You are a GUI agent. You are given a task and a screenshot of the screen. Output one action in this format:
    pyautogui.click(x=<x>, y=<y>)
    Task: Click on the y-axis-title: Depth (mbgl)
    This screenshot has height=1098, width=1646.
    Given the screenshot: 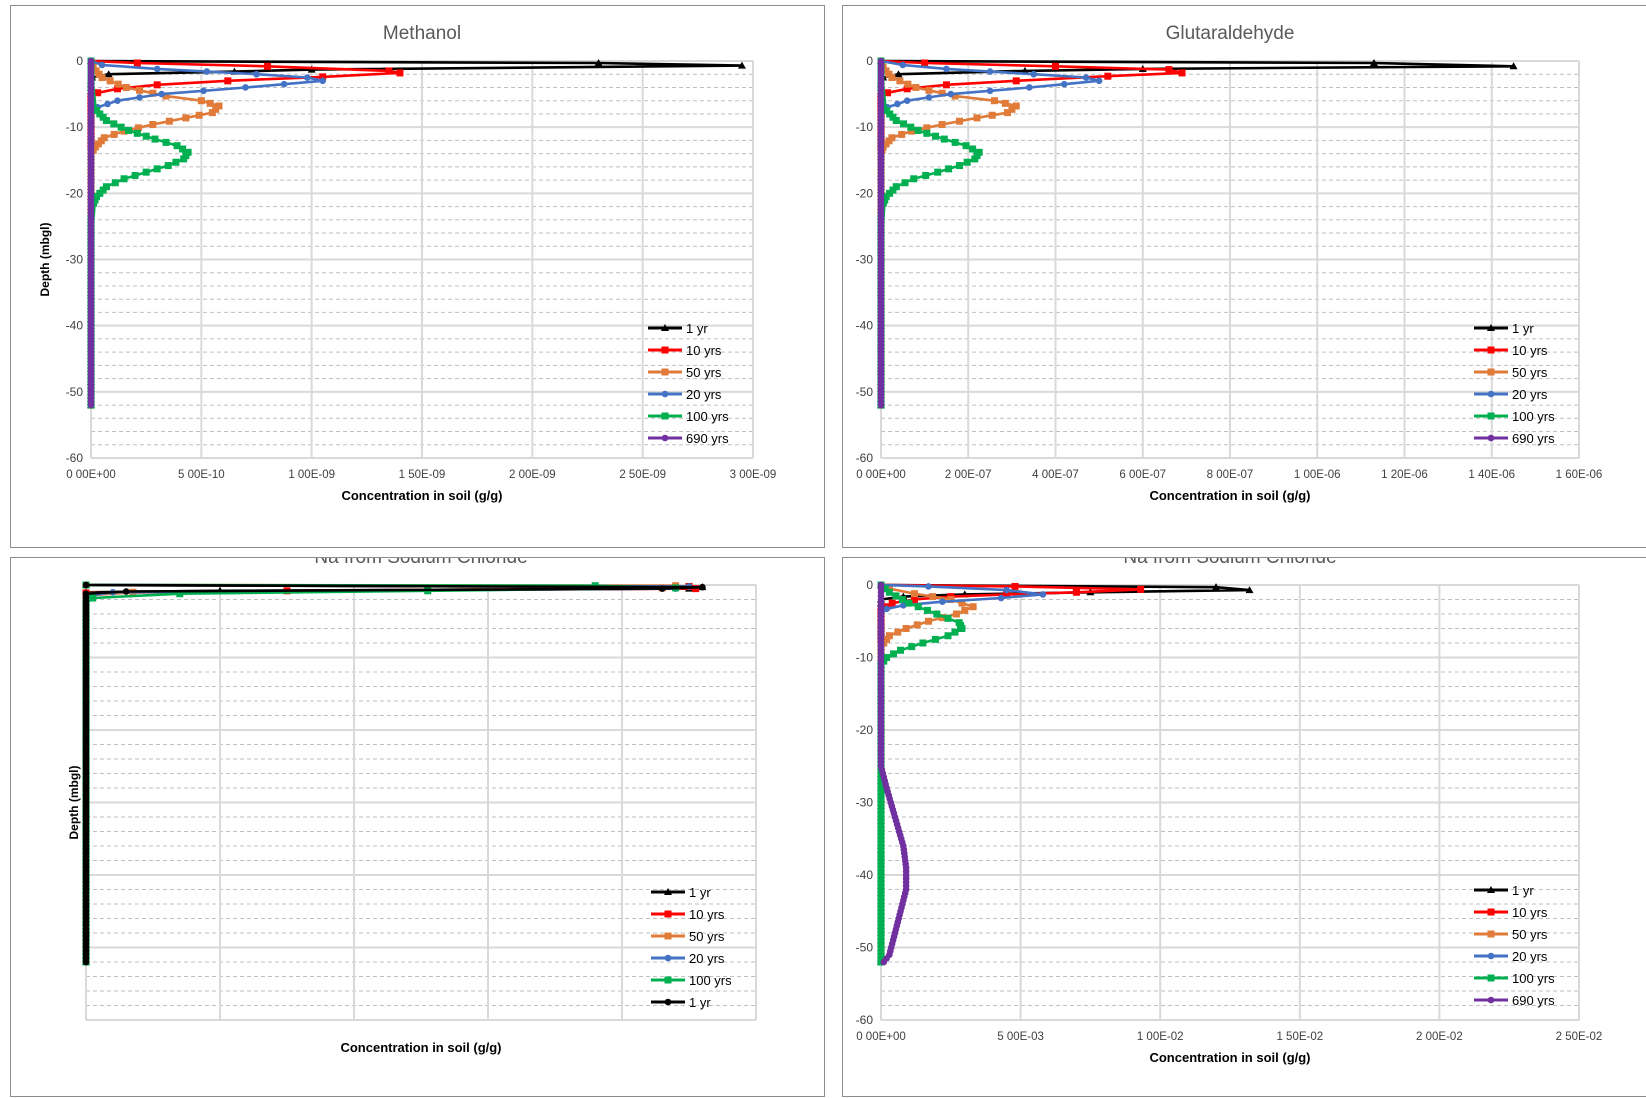 What is the action you would take?
    pyautogui.click(x=45, y=260)
    